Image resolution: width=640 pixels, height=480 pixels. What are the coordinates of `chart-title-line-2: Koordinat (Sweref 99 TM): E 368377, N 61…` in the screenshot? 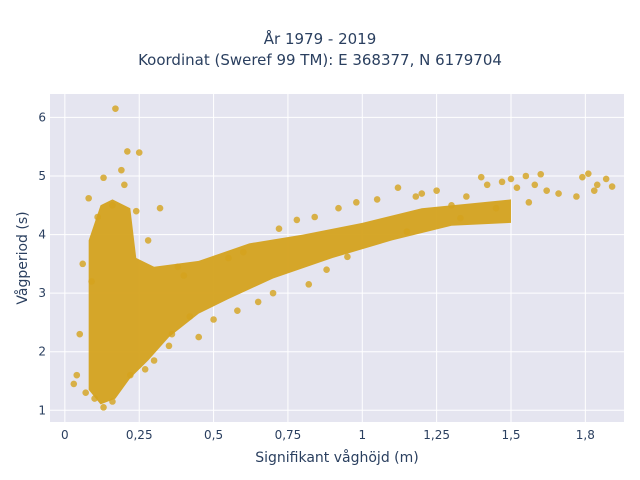 It's located at (320, 60).